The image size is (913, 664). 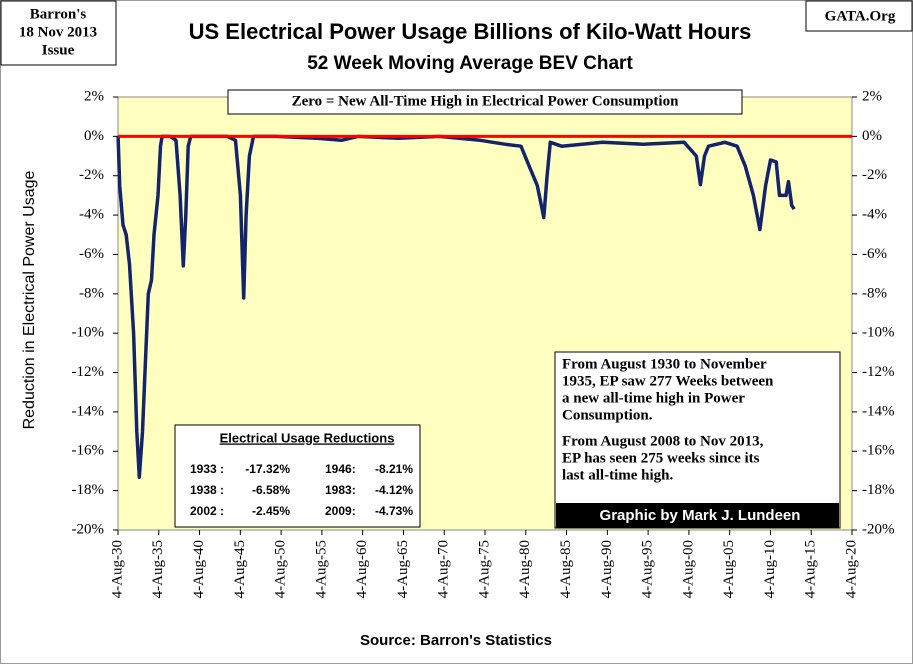 I want to click on credit-box, so click(x=697, y=515).